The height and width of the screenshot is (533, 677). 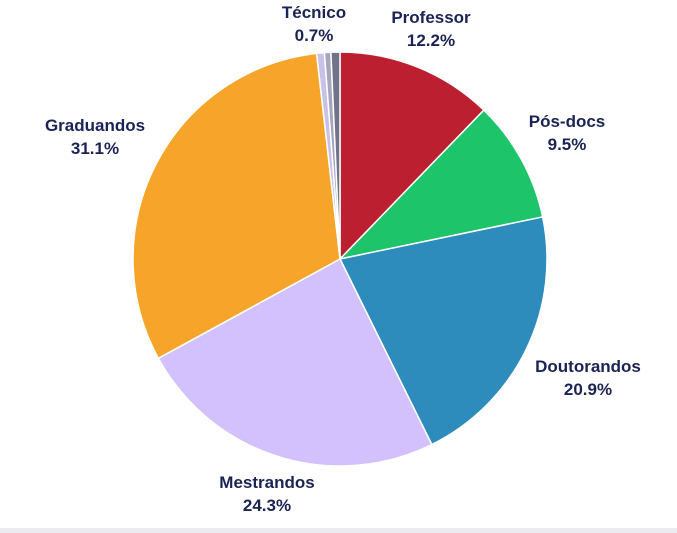 I want to click on label-doutorandos-name: Doutorandos, so click(x=588, y=366).